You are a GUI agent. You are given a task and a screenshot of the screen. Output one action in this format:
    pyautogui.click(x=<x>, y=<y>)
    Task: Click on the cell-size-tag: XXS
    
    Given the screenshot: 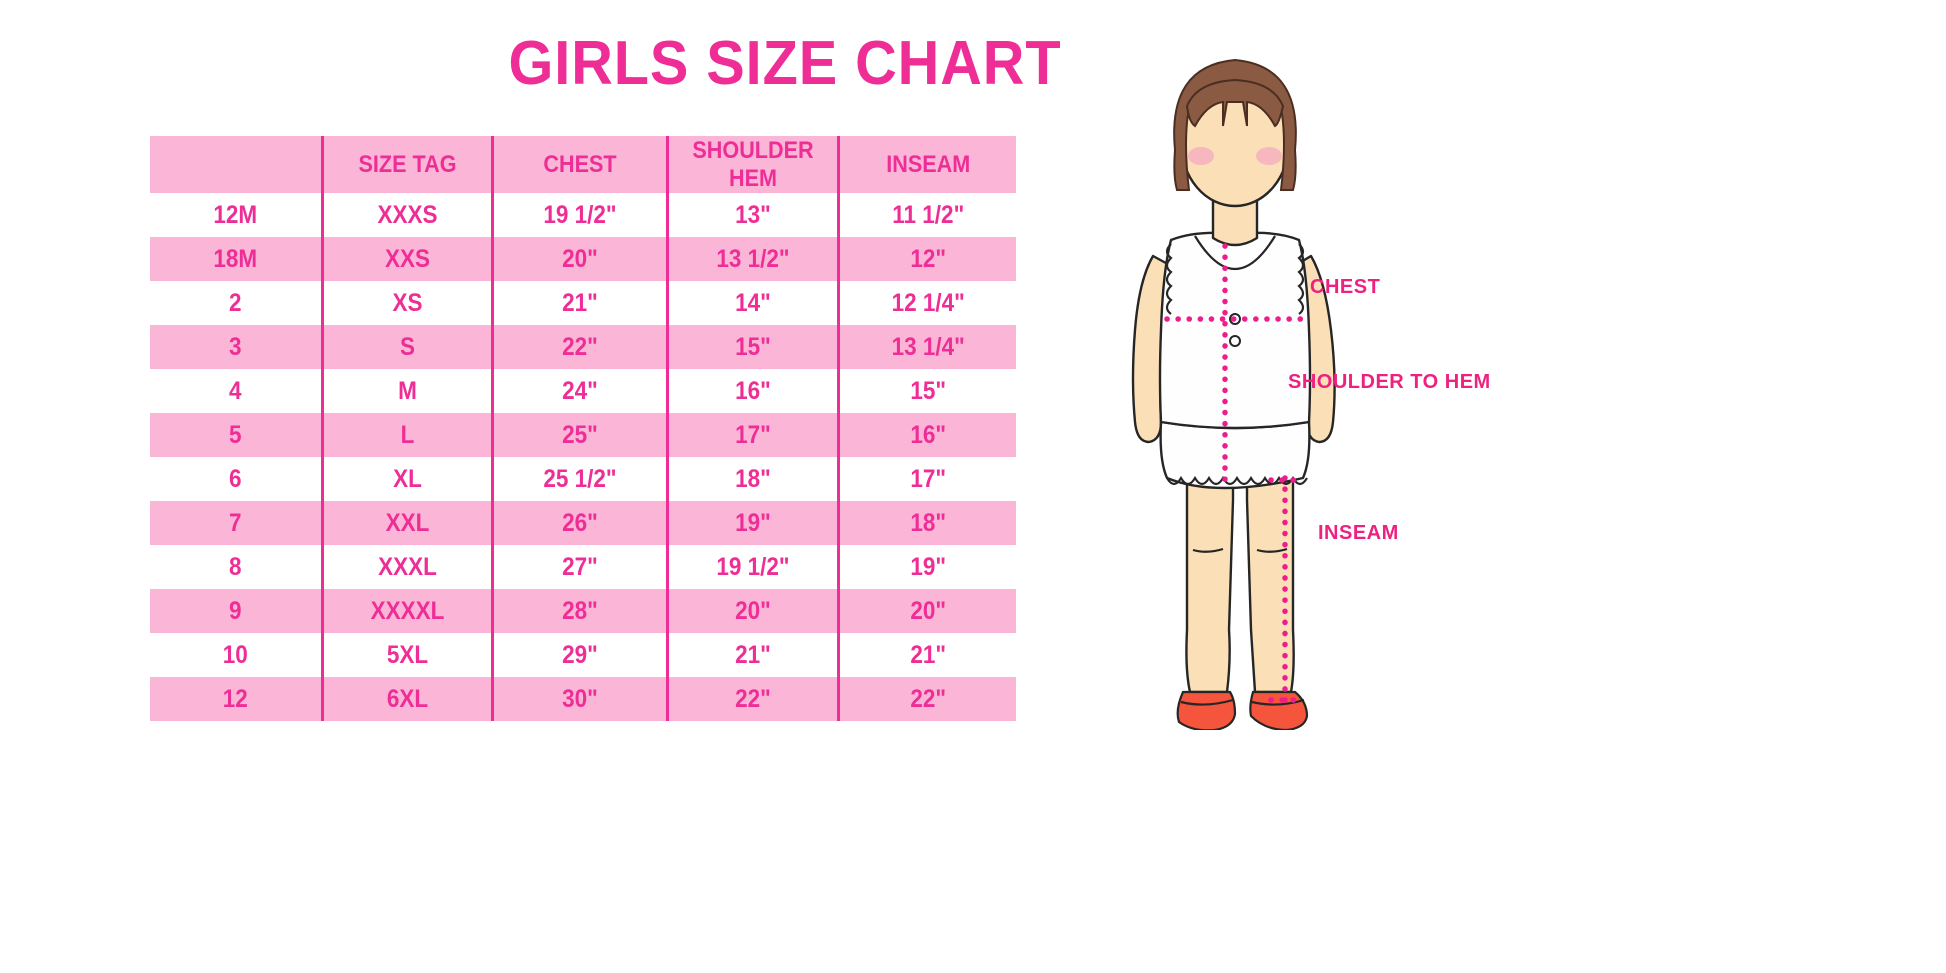 What is the action you would take?
    pyautogui.click(x=406, y=259)
    